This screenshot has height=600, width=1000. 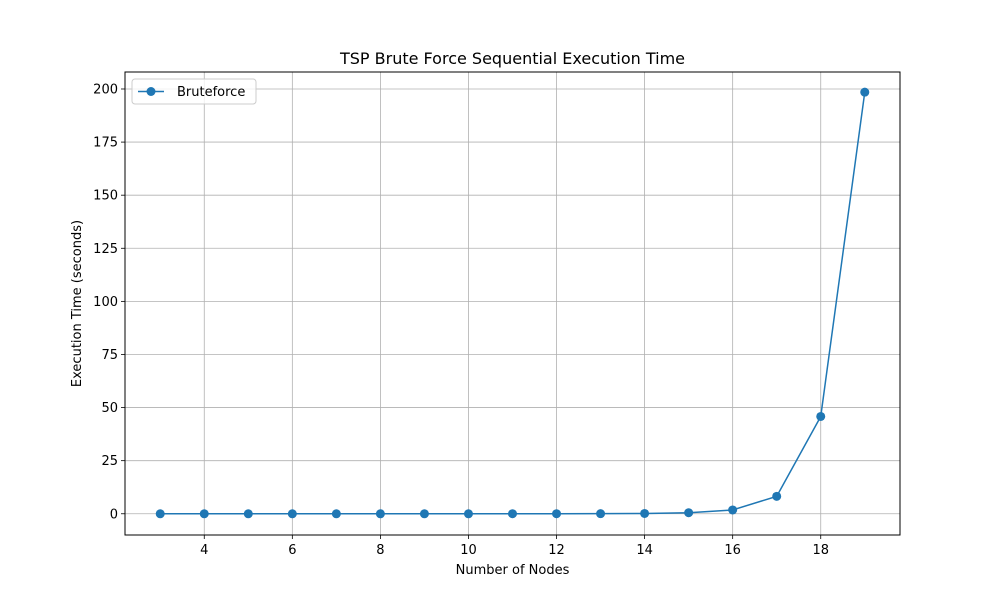 I want to click on y-tick-label: 150, so click(x=105, y=196).